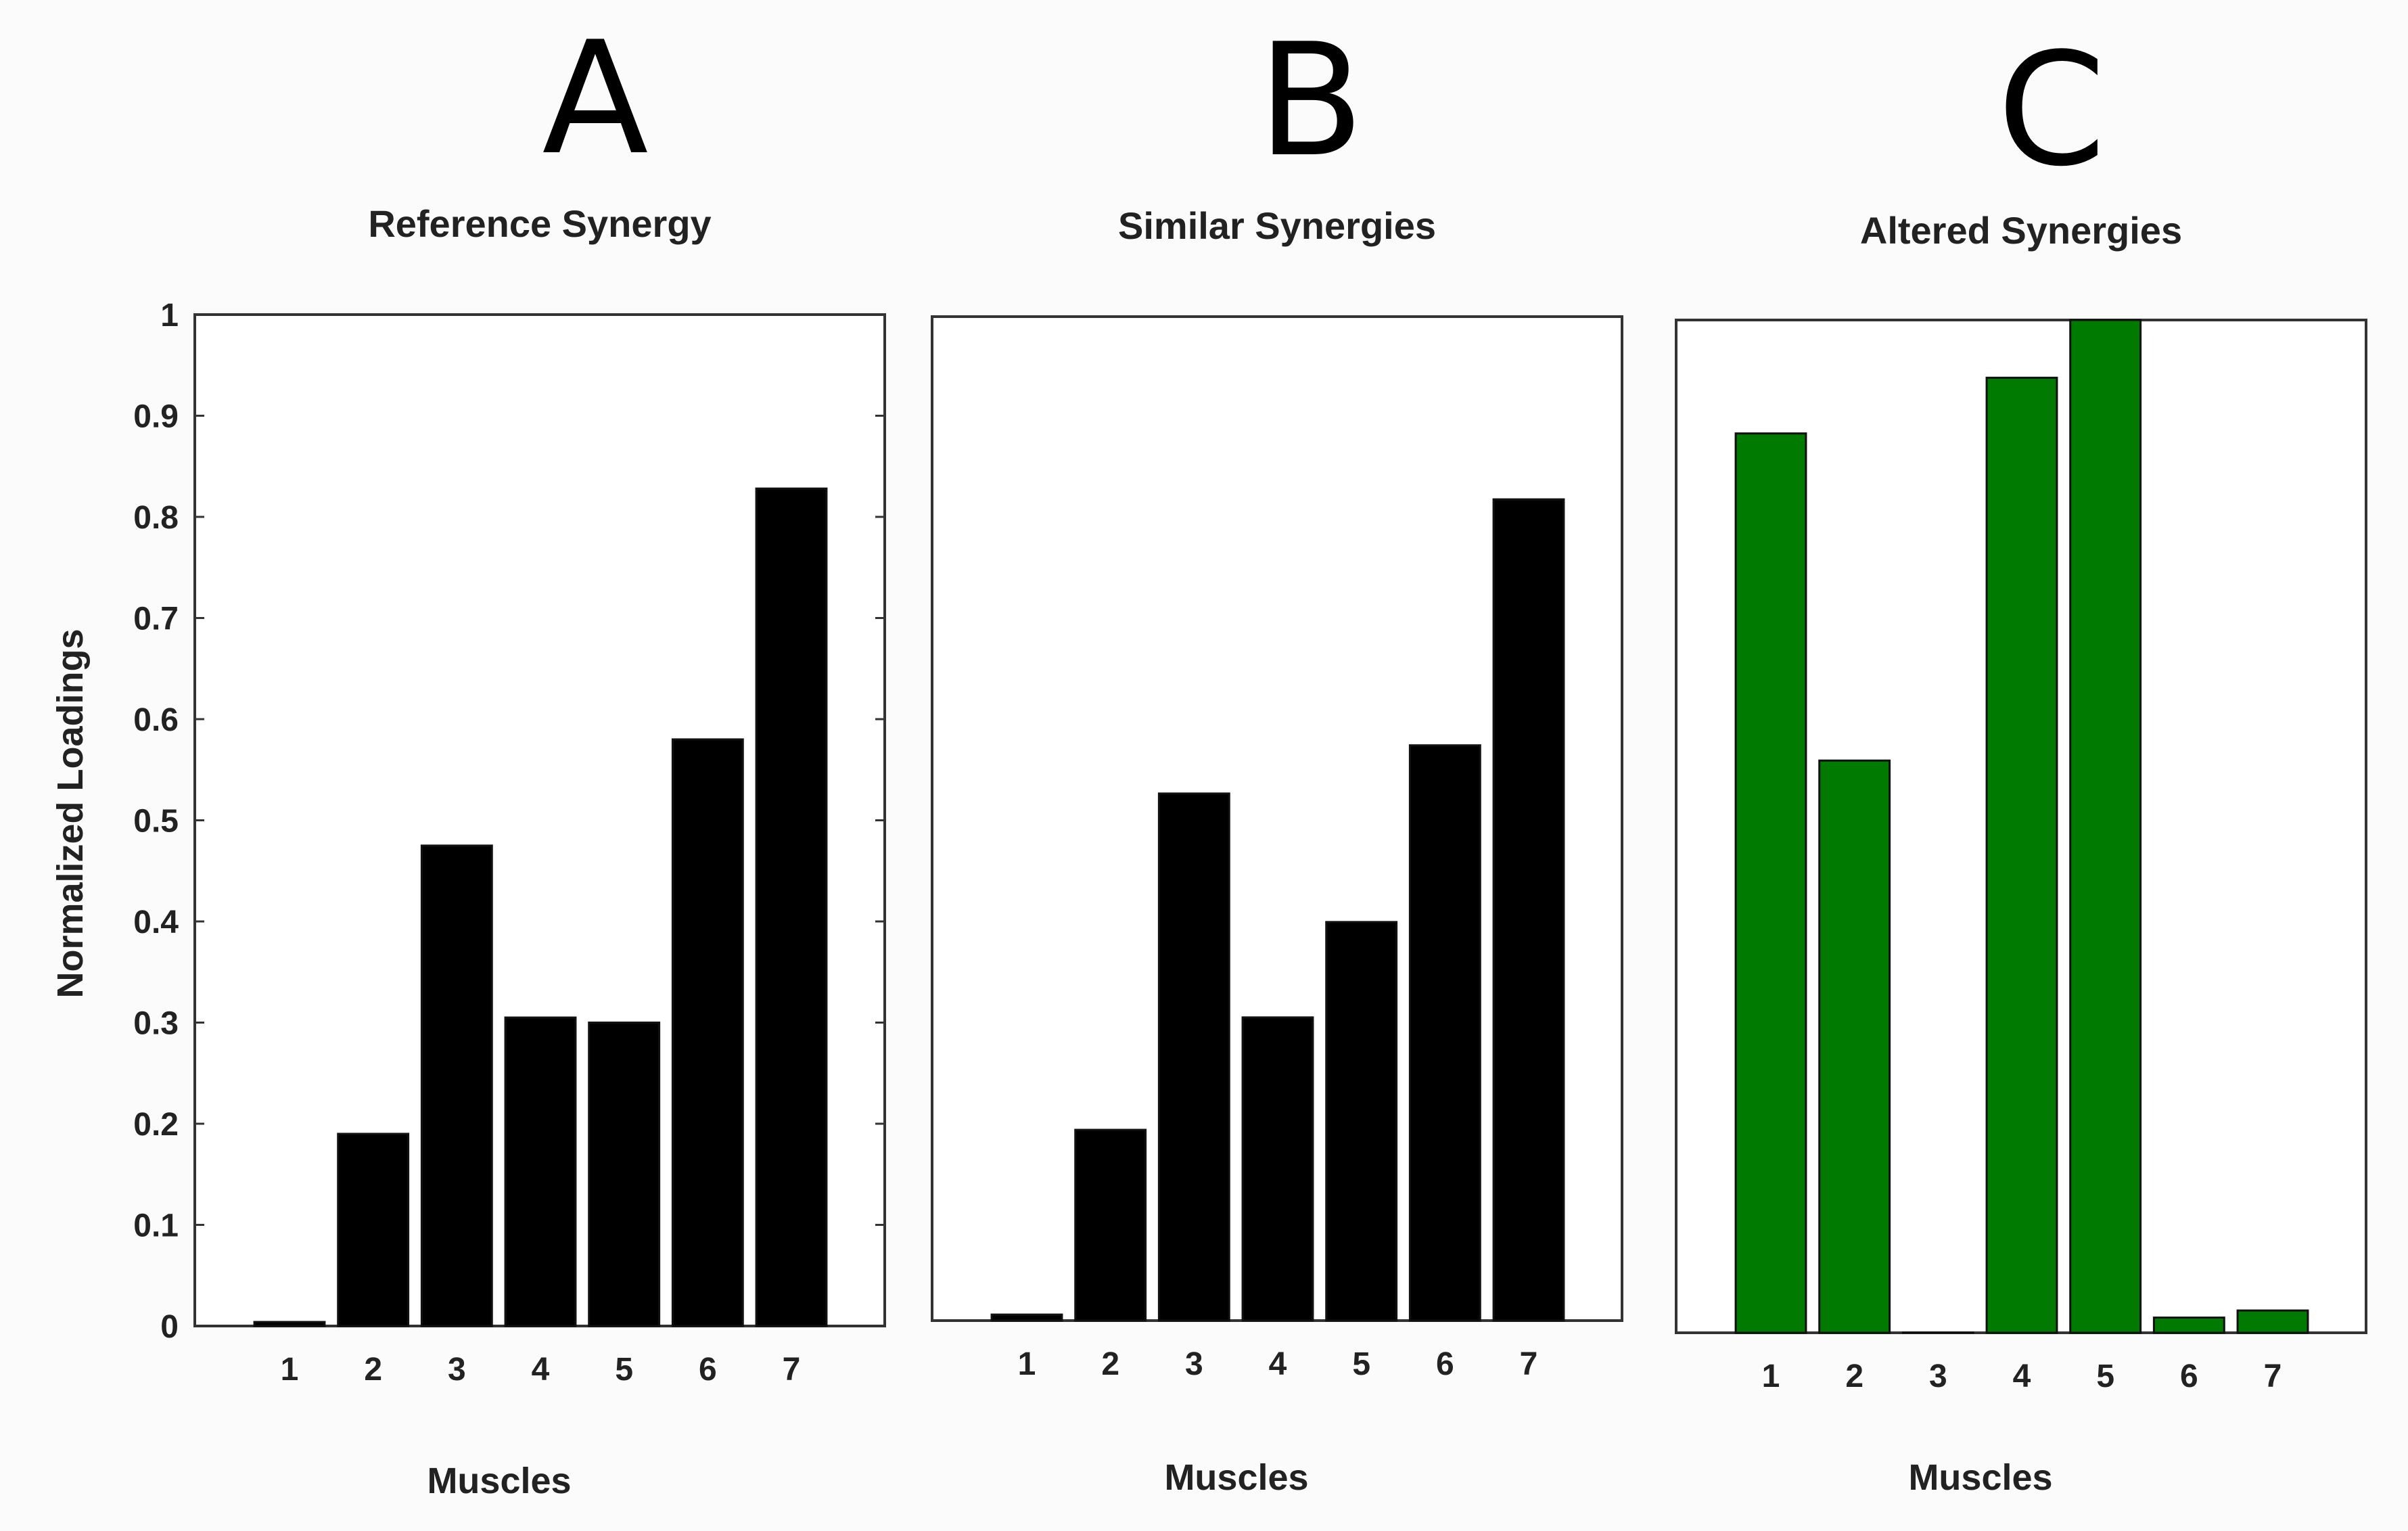 This screenshot has height=1531, width=2408. What do you see at coordinates (156, 1226) in the screenshot?
I see `y-tick-label: 0.1` at bounding box center [156, 1226].